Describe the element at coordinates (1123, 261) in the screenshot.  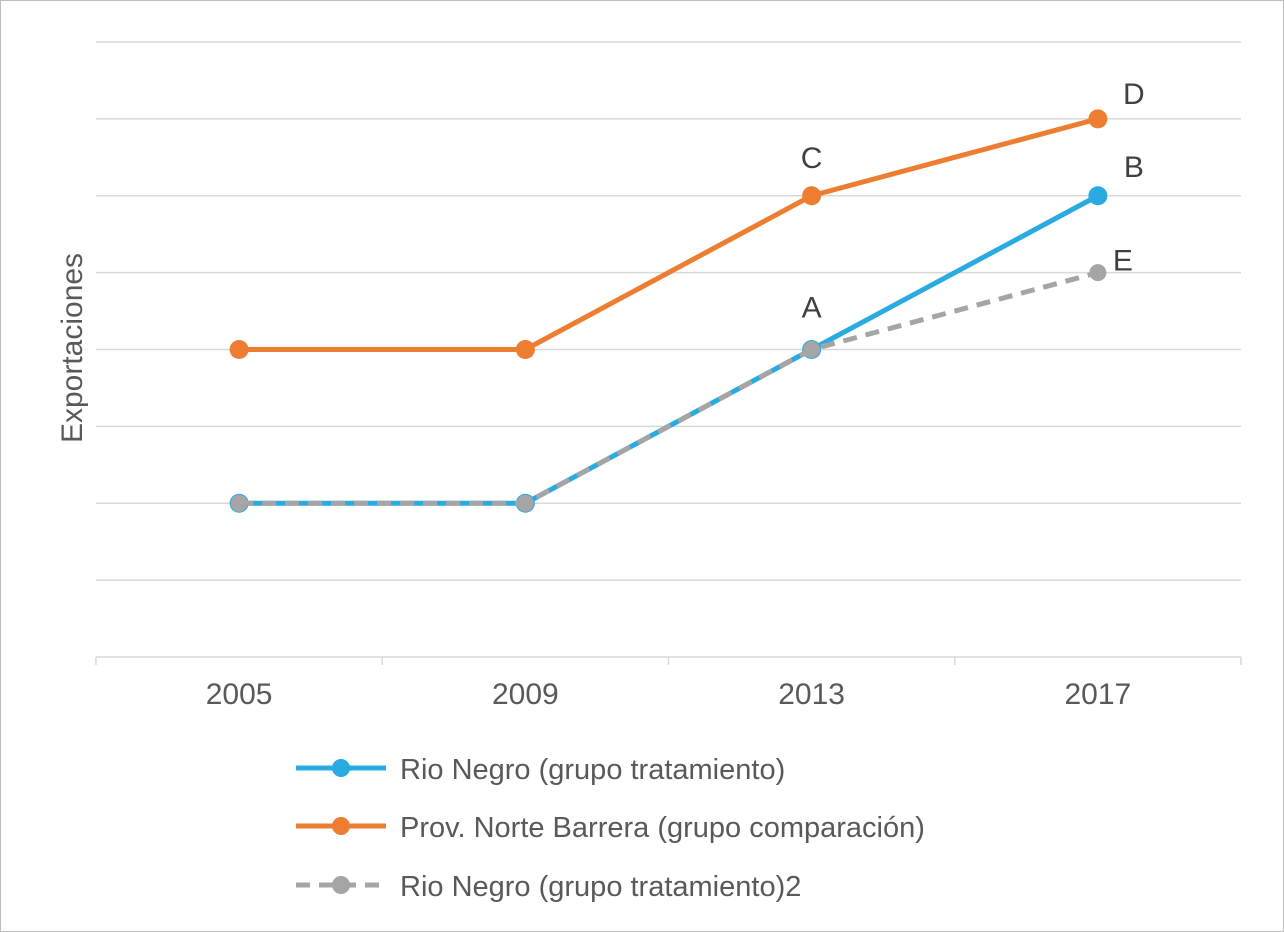
I see `point-label: E` at that location.